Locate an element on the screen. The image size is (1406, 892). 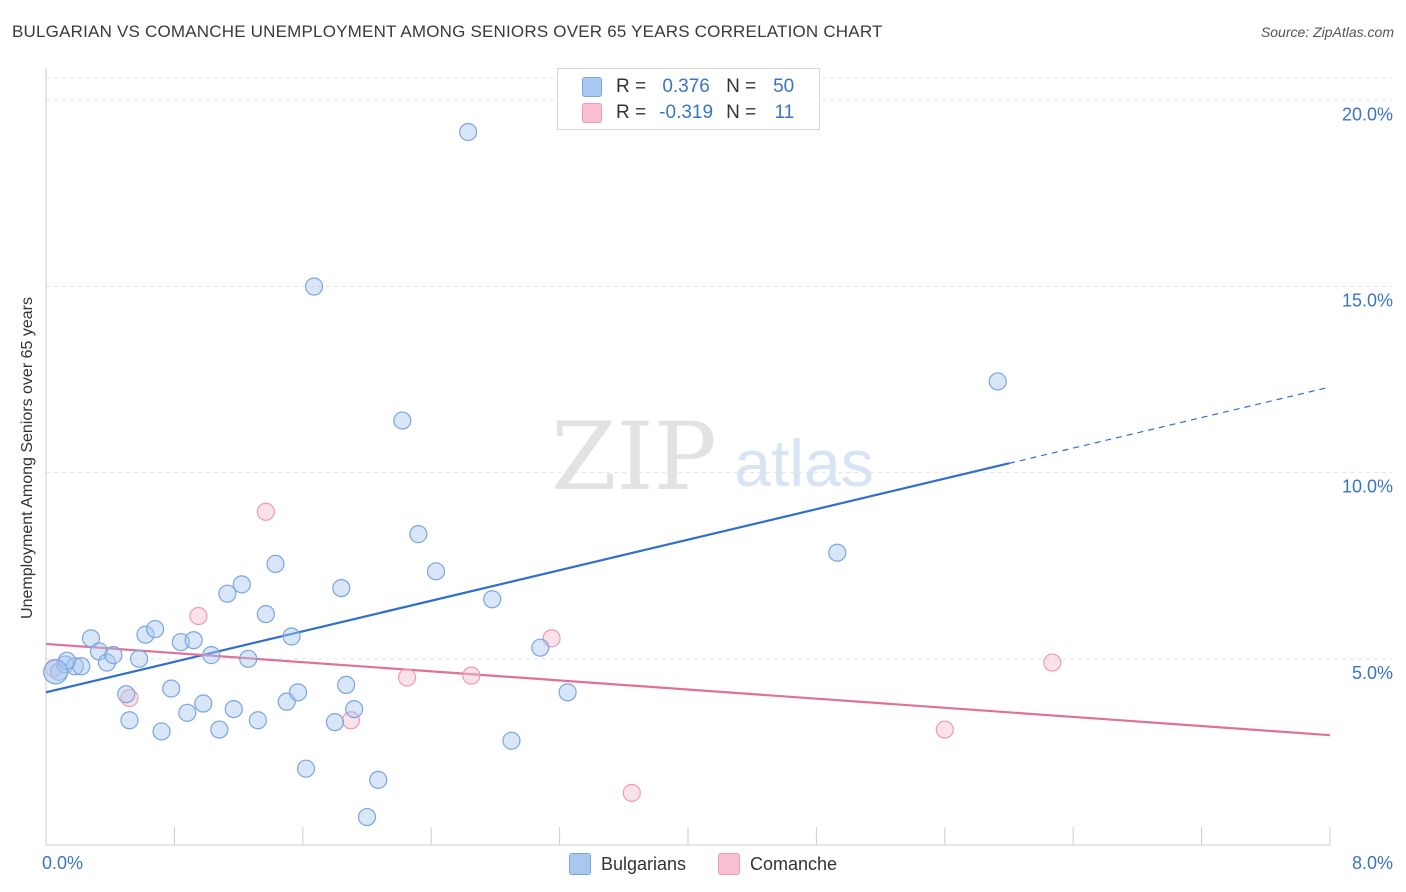
series-legend: Bulgarians Comanche is located at coordinates (703, 864).